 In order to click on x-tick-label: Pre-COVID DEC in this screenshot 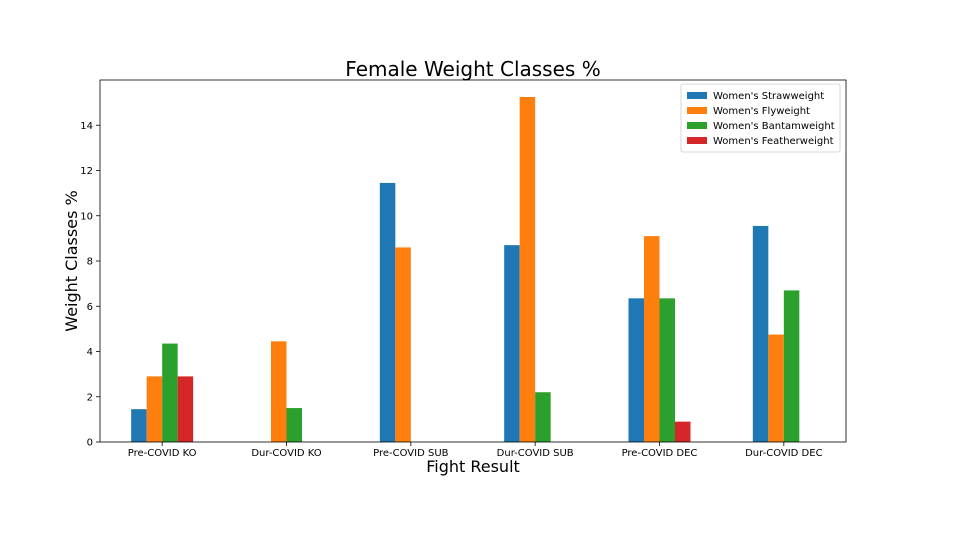, I will do `click(660, 453)`.